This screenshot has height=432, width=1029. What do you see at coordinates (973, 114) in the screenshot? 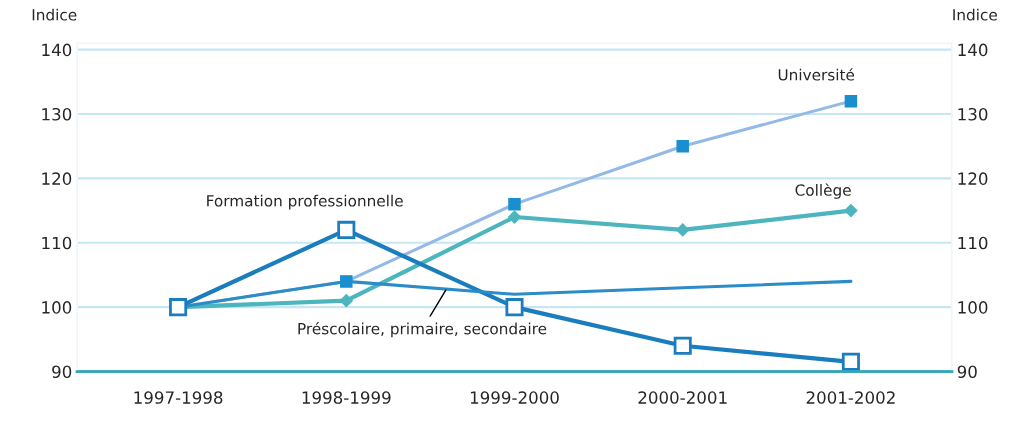
I see `y2-tick-label: 130` at bounding box center [973, 114].